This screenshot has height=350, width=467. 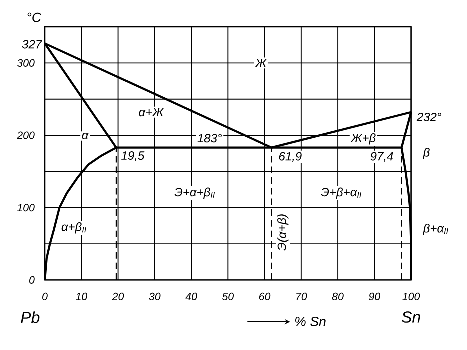 I want to click on text: Pb, so click(x=30, y=317).